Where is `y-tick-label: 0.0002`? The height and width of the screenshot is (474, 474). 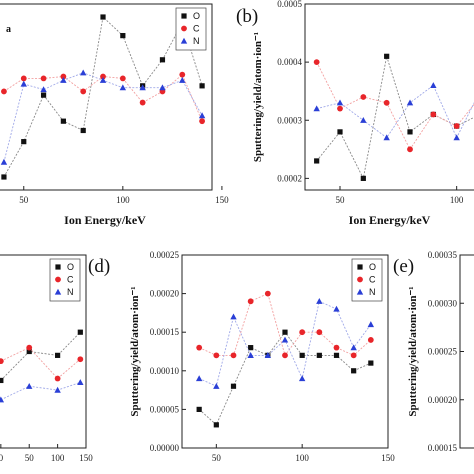
y-tick-label: 0.0002 is located at coordinates (289, 178).